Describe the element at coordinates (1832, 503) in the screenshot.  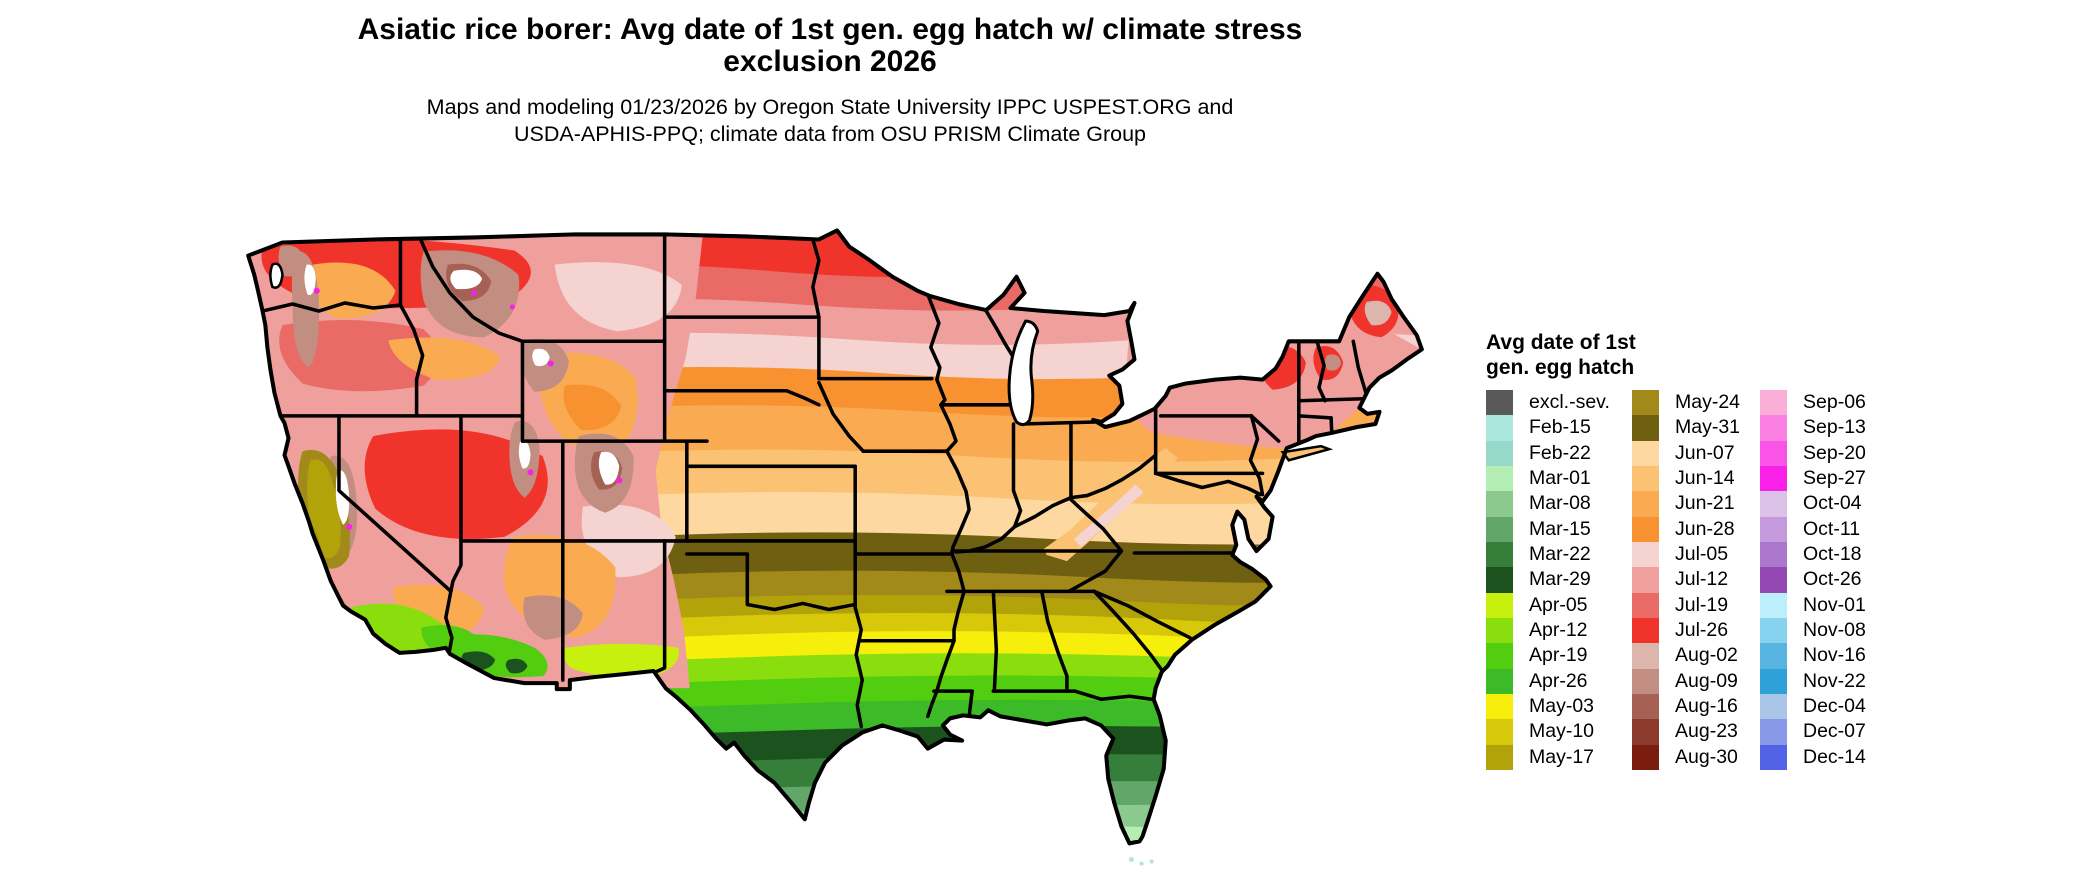
I see `legend-label: Oct-04` at that location.